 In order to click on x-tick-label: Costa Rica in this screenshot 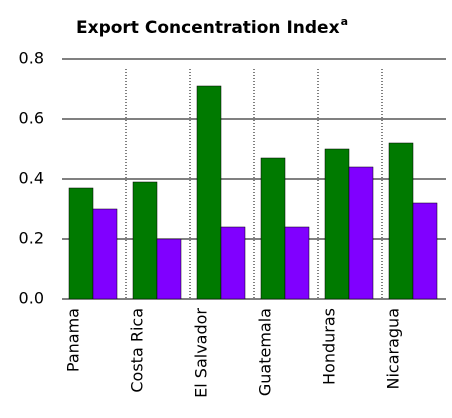, I will do `click(137, 350)`.